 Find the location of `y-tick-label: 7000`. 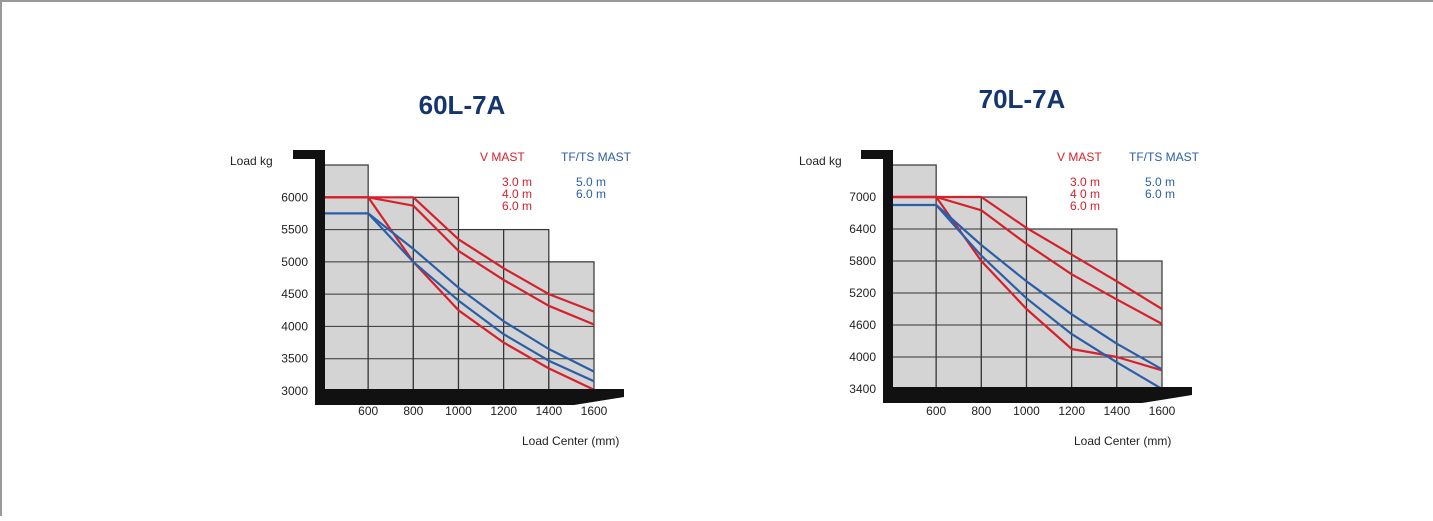

y-tick-label: 7000 is located at coordinates (862, 197).